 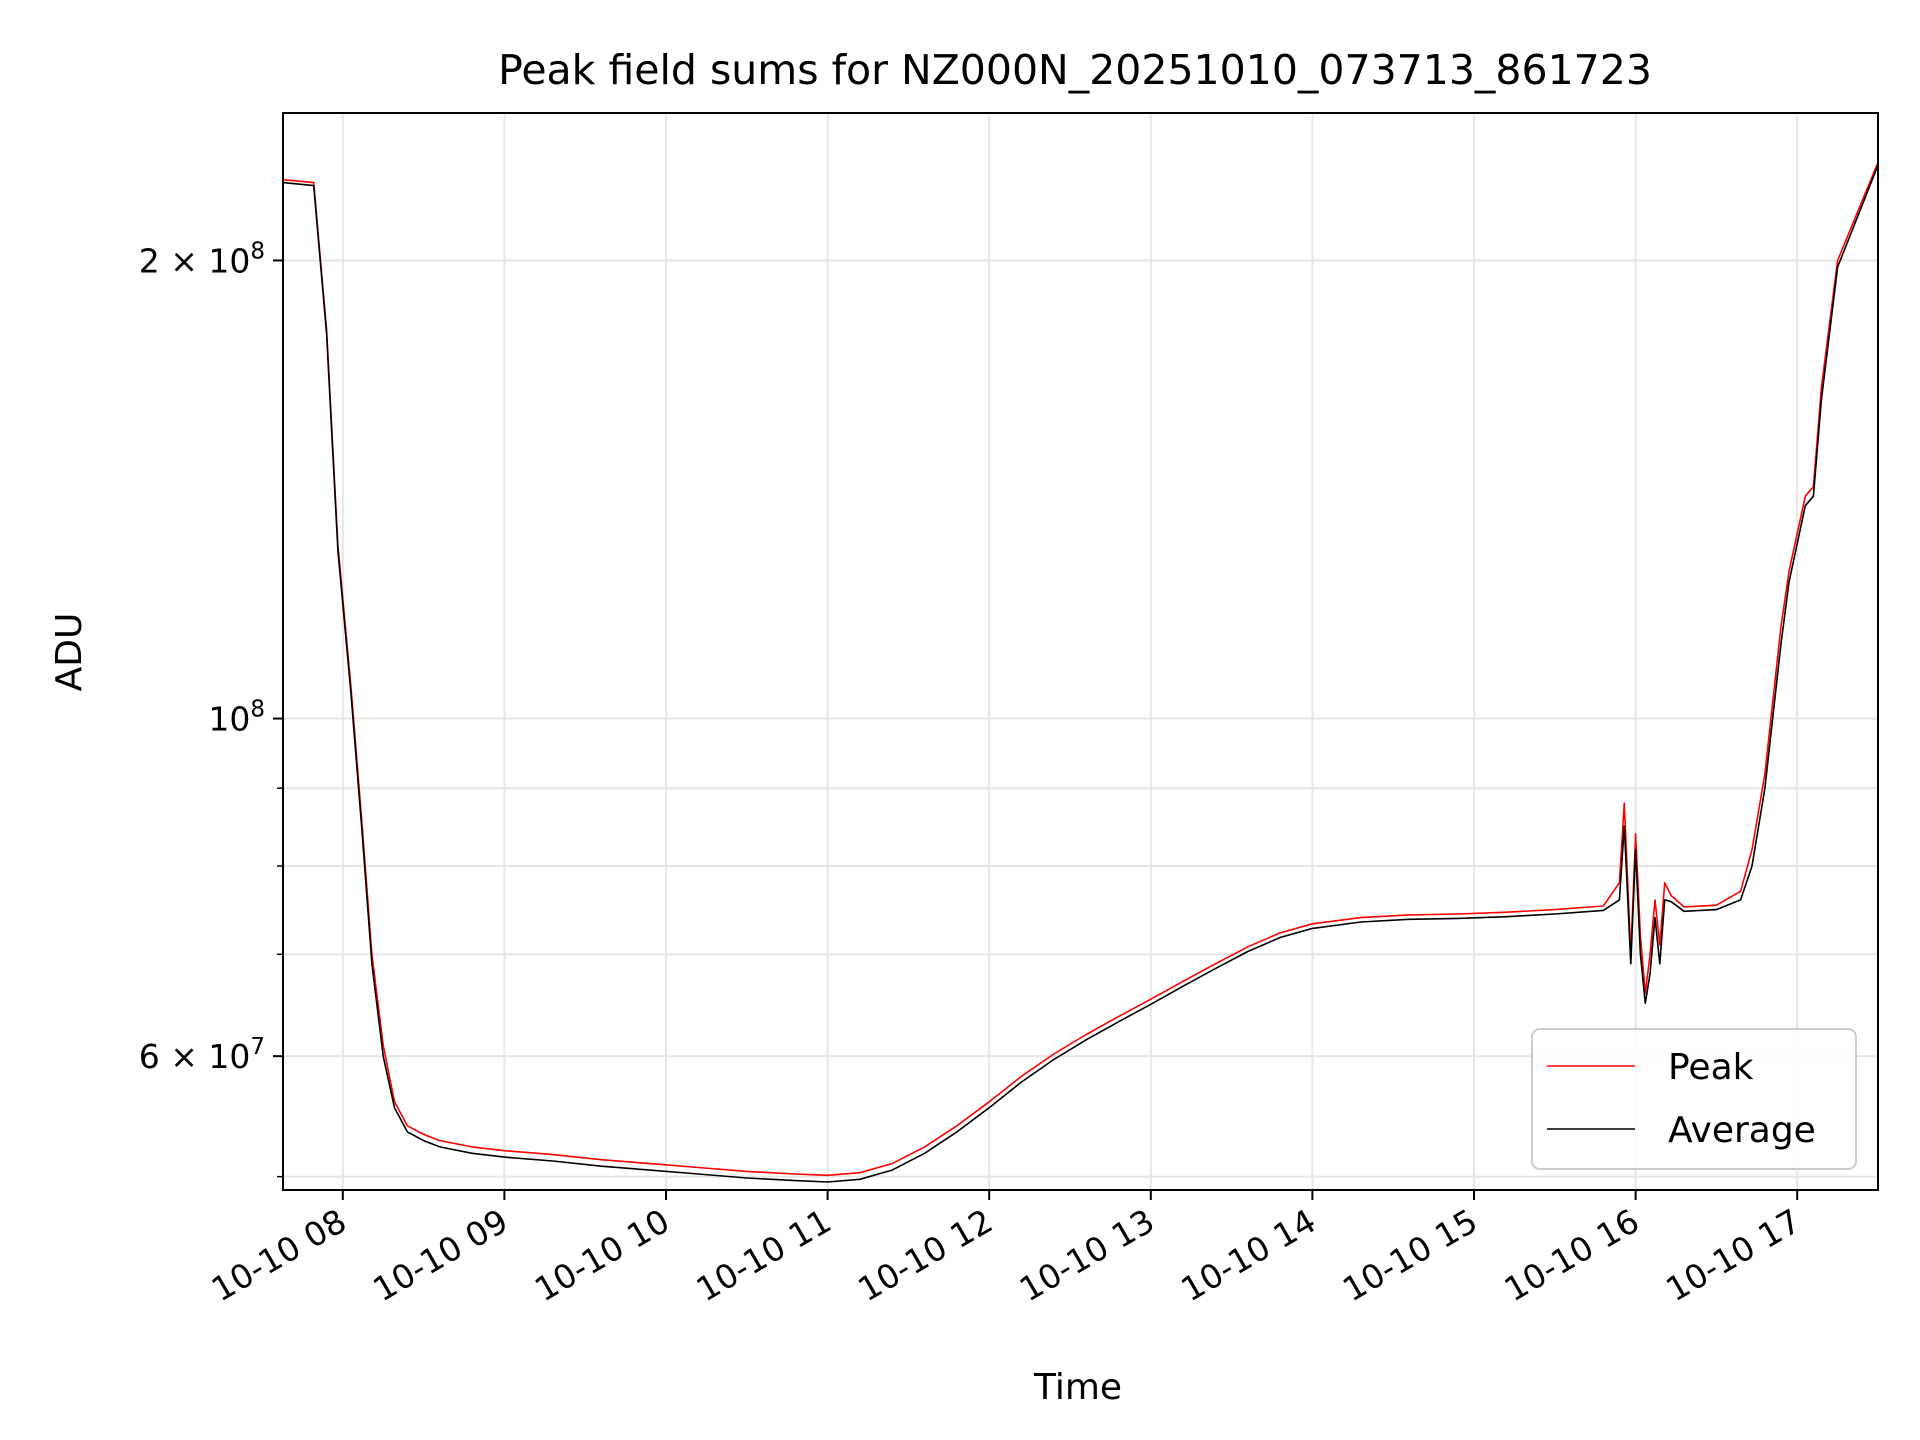 What do you see at coordinates (1742, 1130) in the screenshot?
I see `legend-label-average: Average` at bounding box center [1742, 1130].